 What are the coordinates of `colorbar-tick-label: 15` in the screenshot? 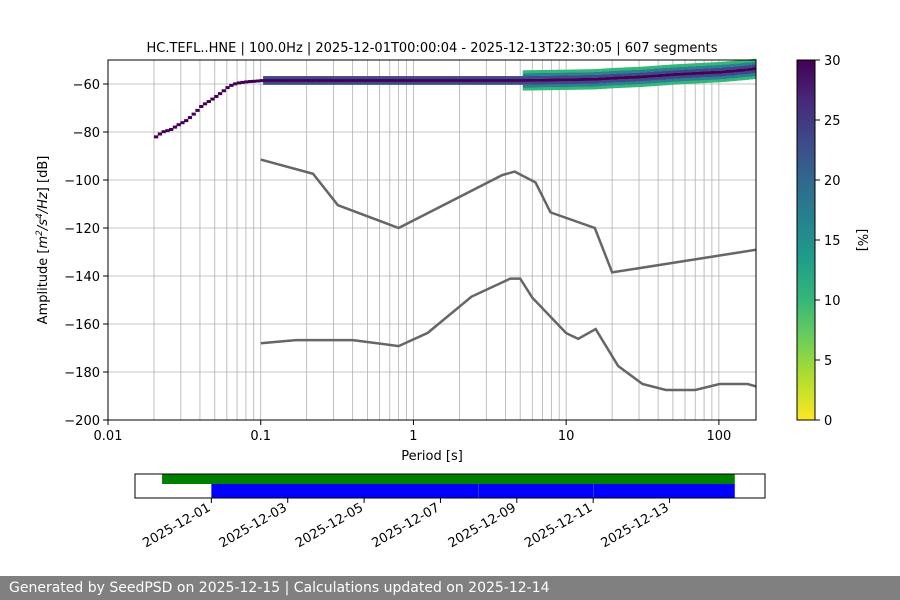 It's located at (832, 241).